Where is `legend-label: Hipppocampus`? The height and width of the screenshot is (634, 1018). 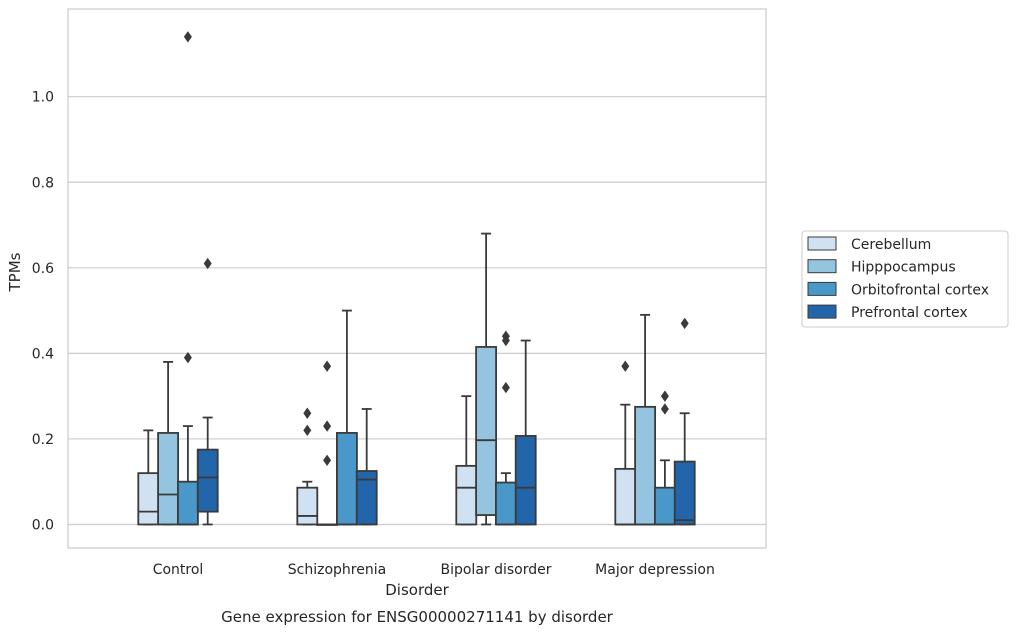
legend-label: Hipppocampus is located at coordinates (903, 268).